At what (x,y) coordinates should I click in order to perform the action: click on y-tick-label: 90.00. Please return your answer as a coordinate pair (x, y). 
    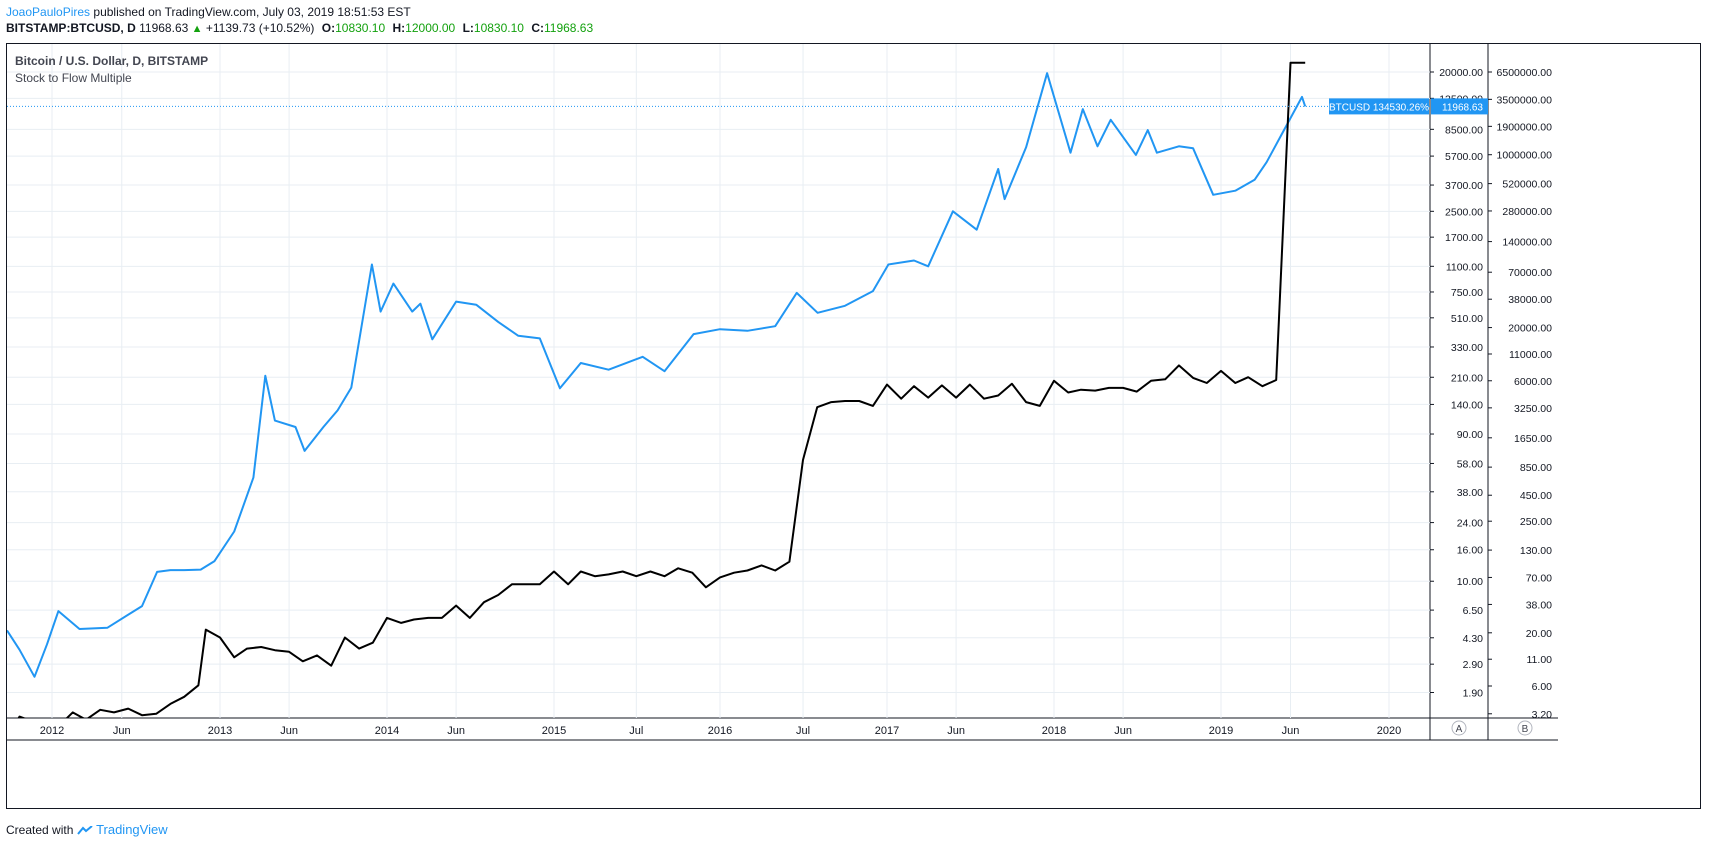
    Looking at the image, I should click on (1470, 435).